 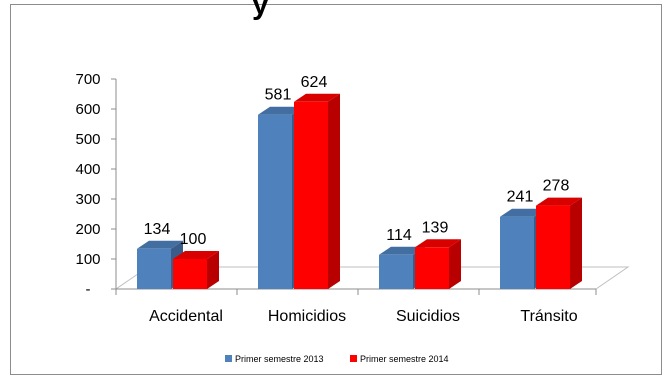 What do you see at coordinates (193, 239) in the screenshot?
I see `data-label: 100` at bounding box center [193, 239].